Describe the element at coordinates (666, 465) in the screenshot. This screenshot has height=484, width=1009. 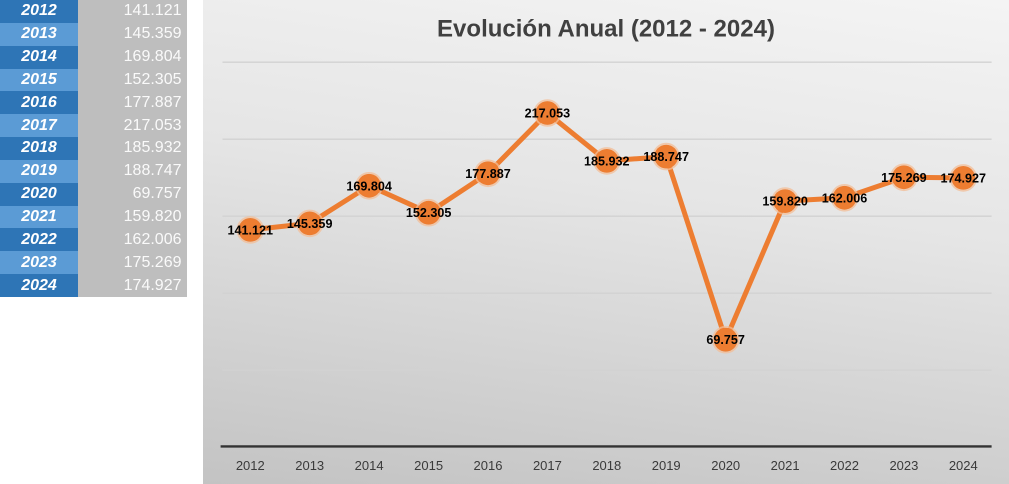
I see `svg-text: 2019` at that location.